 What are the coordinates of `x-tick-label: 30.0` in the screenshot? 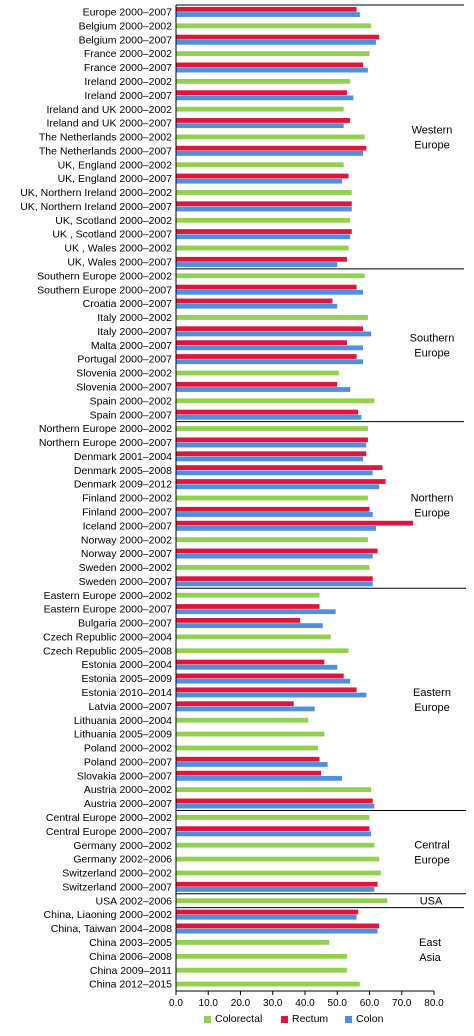 It's located at (273, 1003).